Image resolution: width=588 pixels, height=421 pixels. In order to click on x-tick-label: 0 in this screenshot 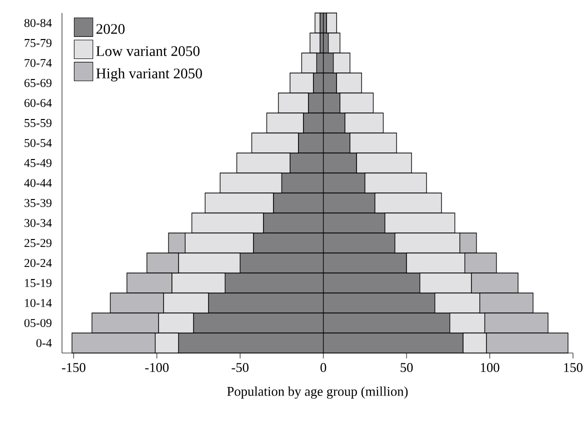, I will do `click(323, 367)`.